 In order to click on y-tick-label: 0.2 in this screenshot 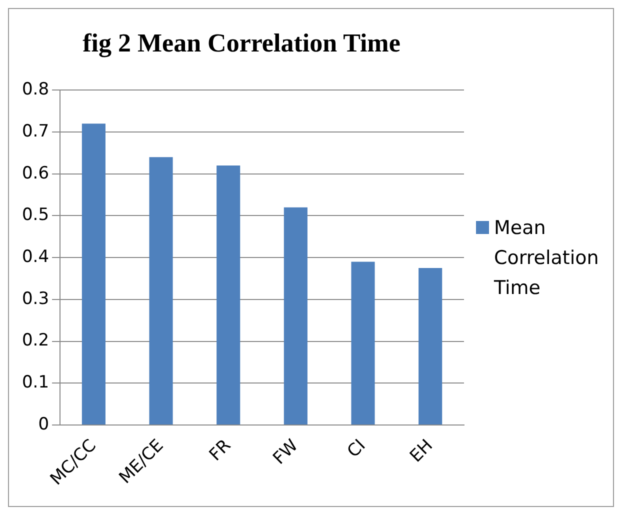, I will do `click(36, 340)`.